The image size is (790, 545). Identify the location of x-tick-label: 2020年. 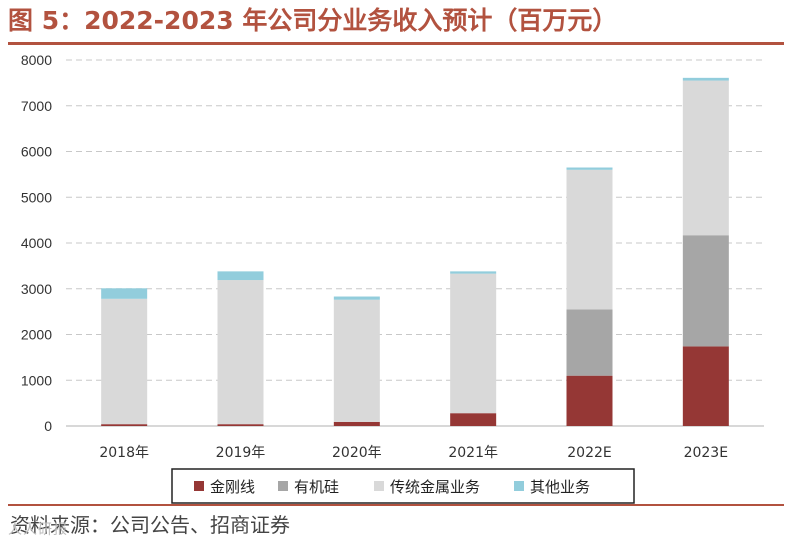
(357, 453).